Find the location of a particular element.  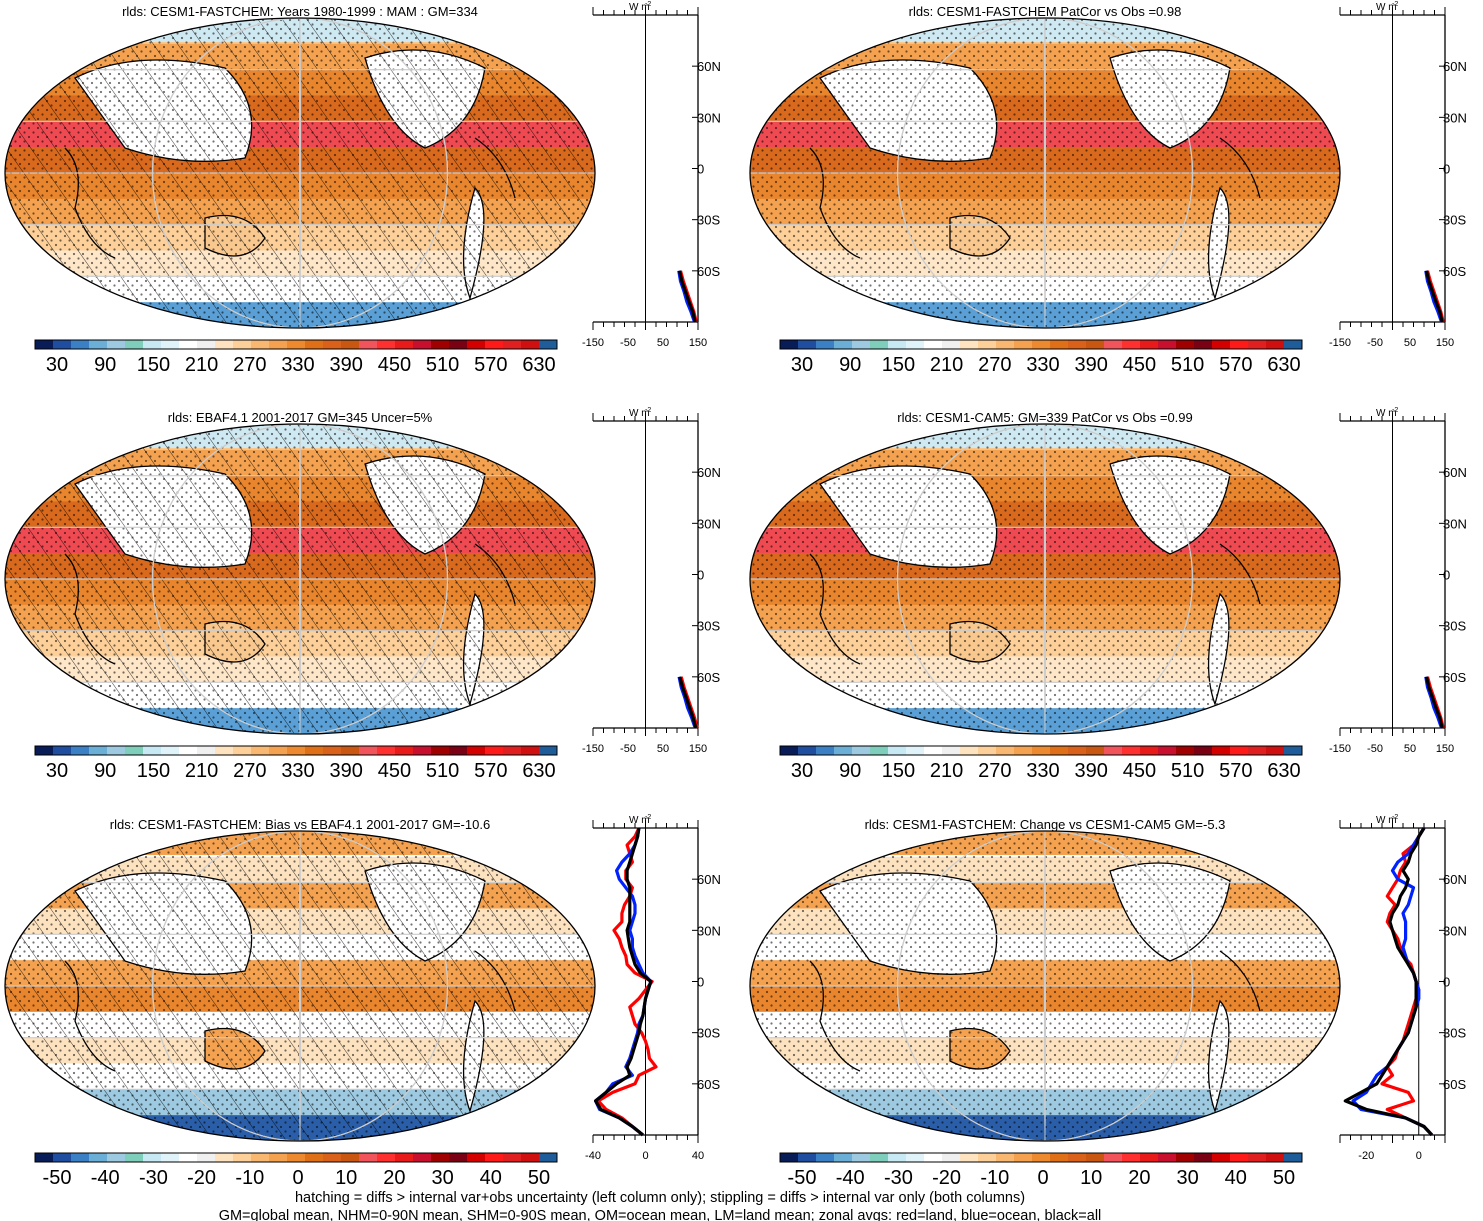

colorbar-label: 210 is located at coordinates (201, 771).